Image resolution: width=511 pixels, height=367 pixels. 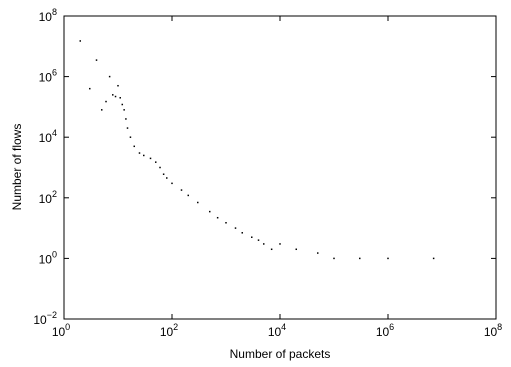 I want to click on x-tick-label: 10⁰, so click(x=61, y=330).